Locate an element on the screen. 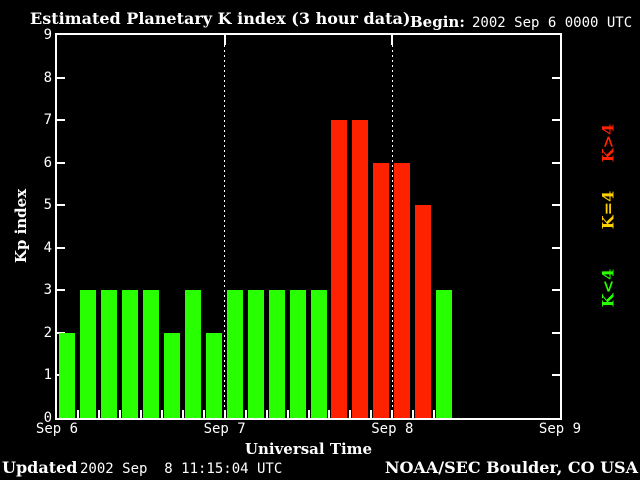  y-tick-label: 1 is located at coordinates (47, 375).